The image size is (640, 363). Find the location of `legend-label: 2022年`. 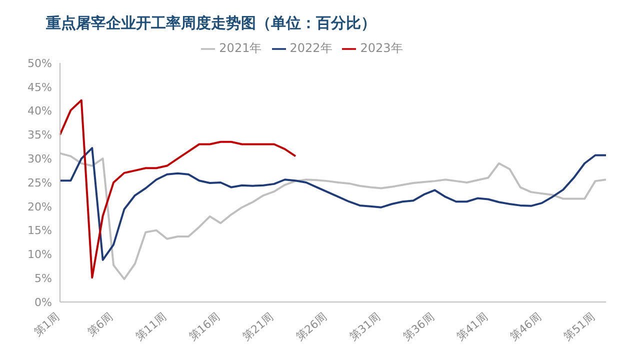

legend-label: 2022年 is located at coordinates (311, 48).